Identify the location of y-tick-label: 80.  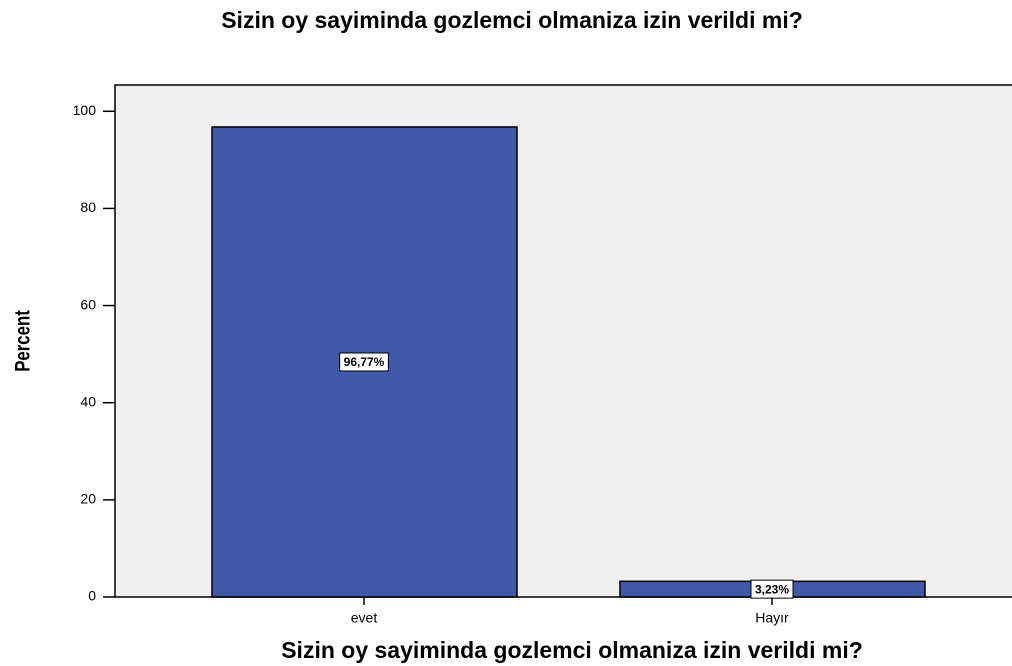
(88, 207).